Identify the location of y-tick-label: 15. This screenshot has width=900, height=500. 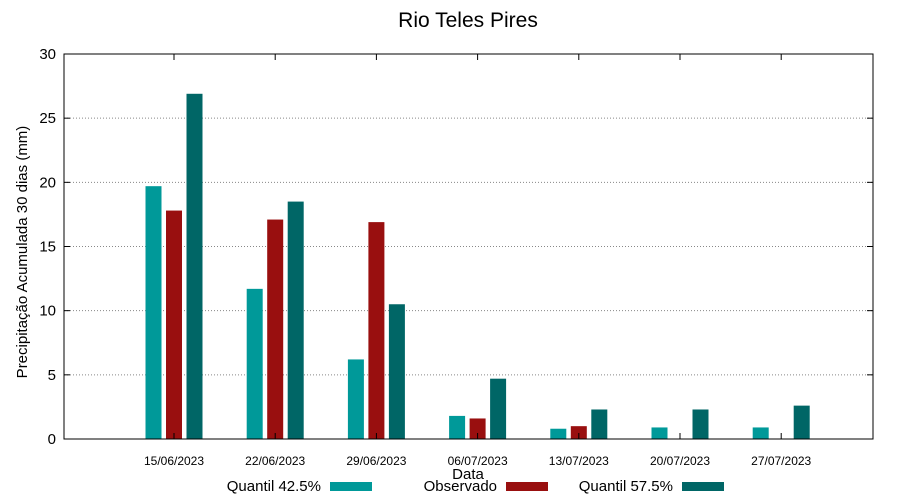
(47, 247).